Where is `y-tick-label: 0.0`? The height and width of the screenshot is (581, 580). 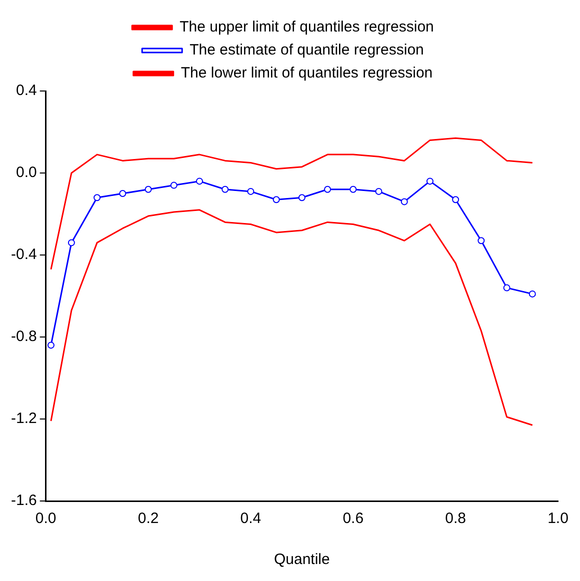
y-tick-label: 0.0 is located at coordinates (26, 173).